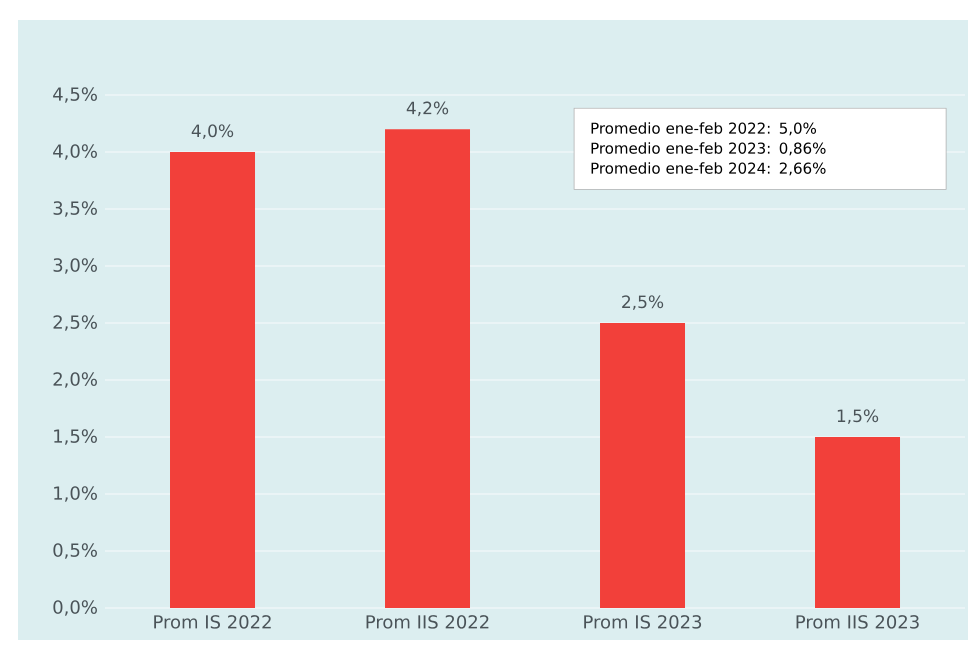  I want to click on data-label: 4,0%, so click(213, 131).